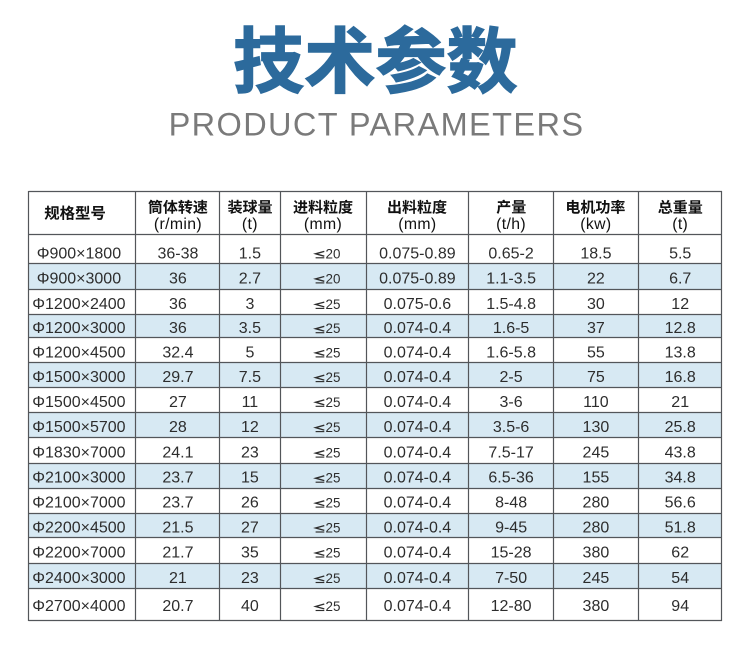  What do you see at coordinates (680, 453) in the screenshot?
I see `svg-text: 43.8` at bounding box center [680, 453].